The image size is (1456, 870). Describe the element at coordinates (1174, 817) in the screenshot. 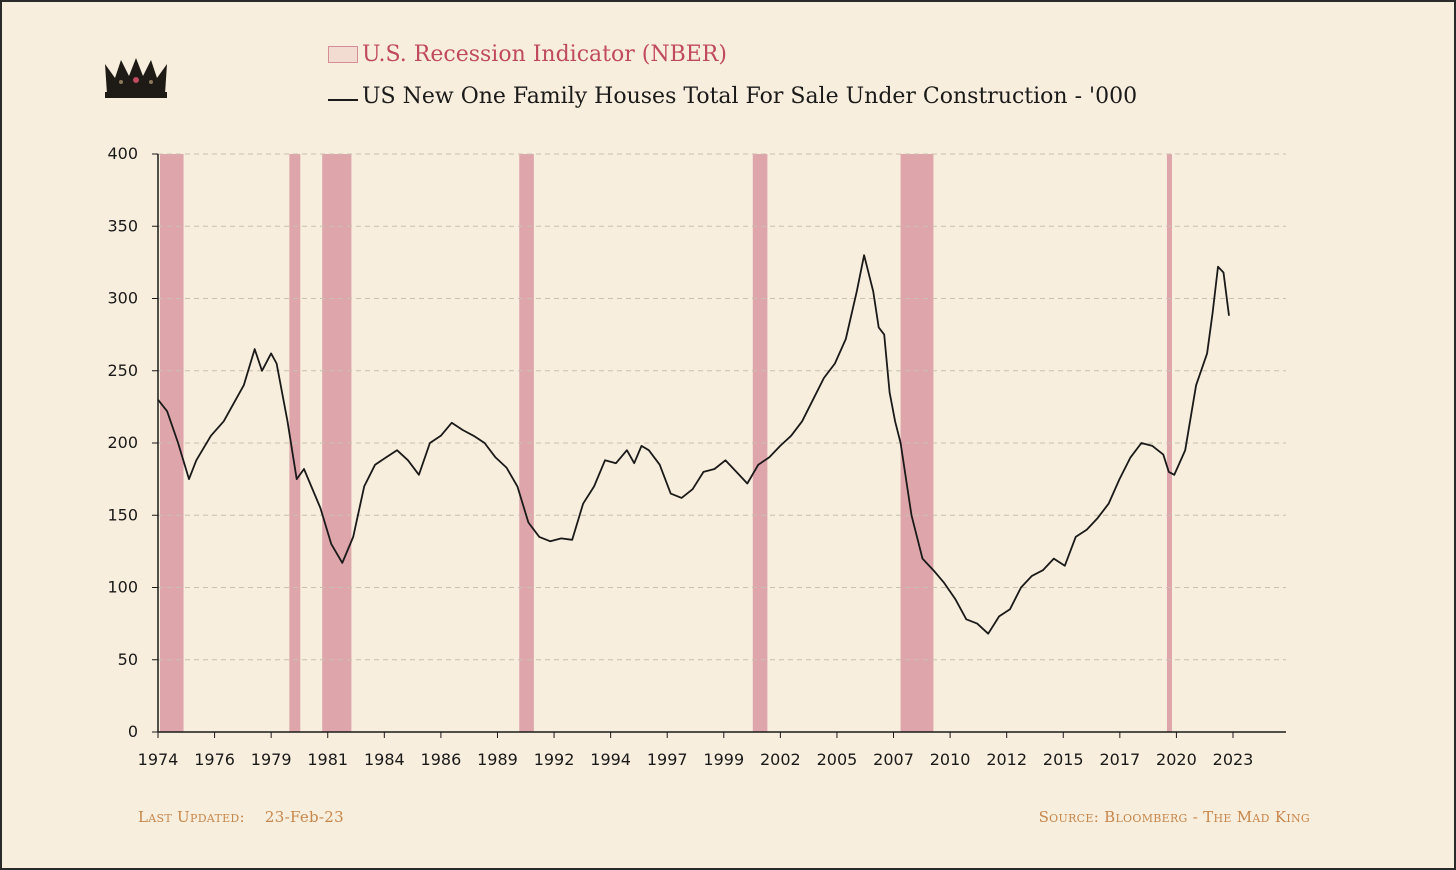

I see `source-note: Source: Bloomberg - The Mad King` at that location.